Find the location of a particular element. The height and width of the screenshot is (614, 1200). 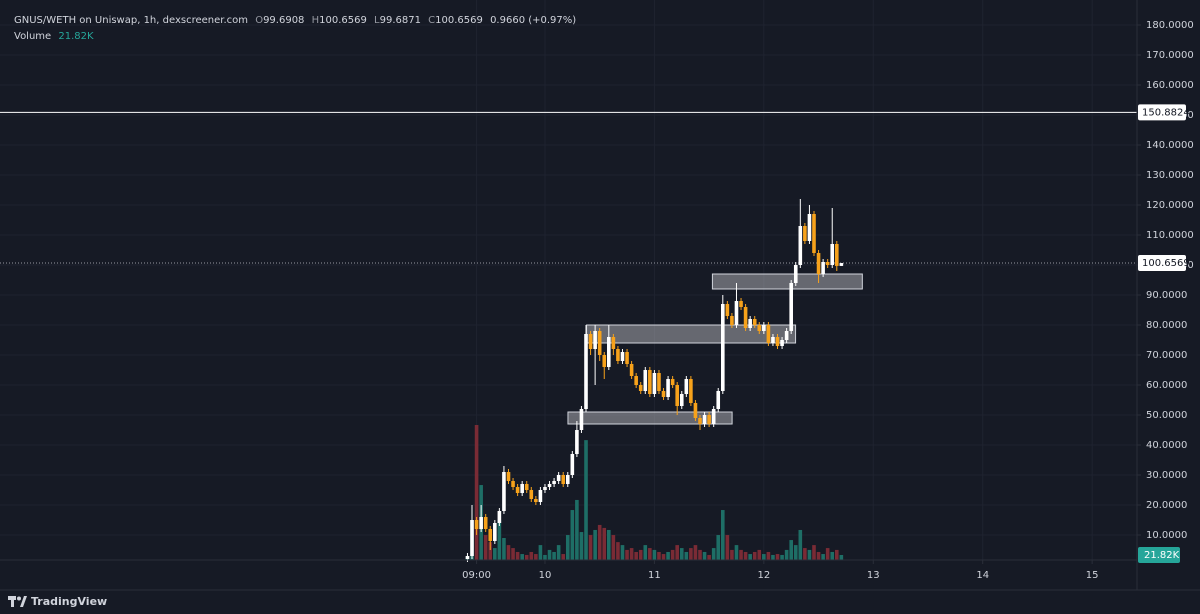

y-tick-label: 180.0000 is located at coordinates (1170, 25).